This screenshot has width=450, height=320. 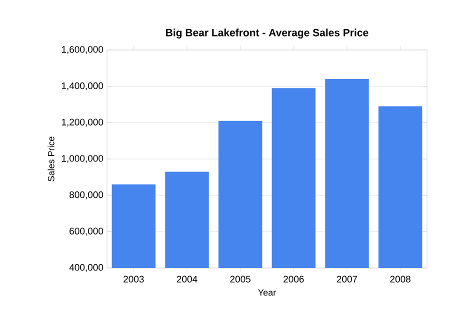 What do you see at coordinates (294, 279) in the screenshot?
I see `x-tick-label: 2006` at bounding box center [294, 279].